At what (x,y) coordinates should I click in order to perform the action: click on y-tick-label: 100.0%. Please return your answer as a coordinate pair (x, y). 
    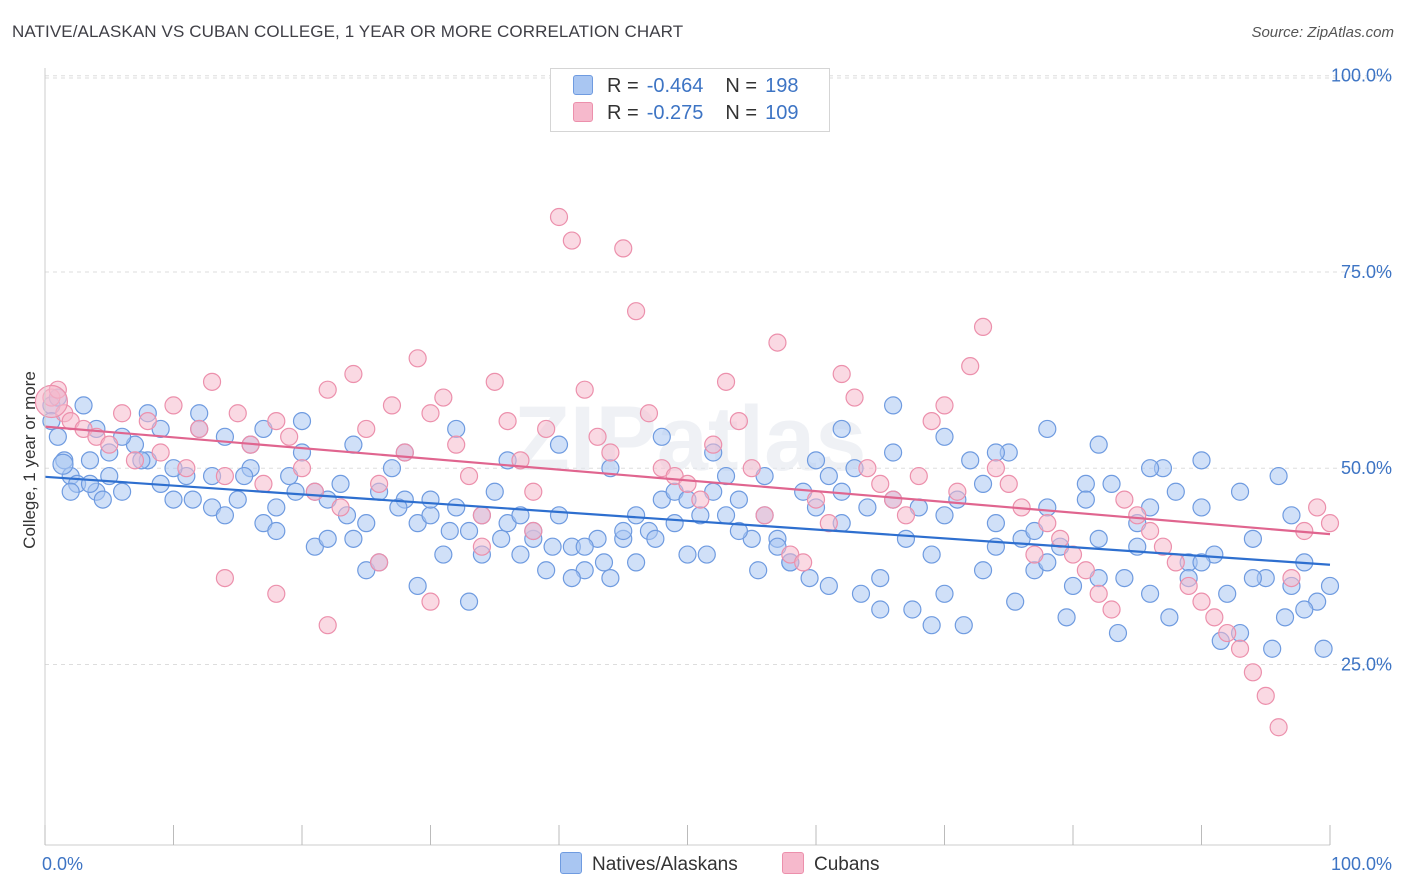
    Looking at the image, I should click on (1361, 76).